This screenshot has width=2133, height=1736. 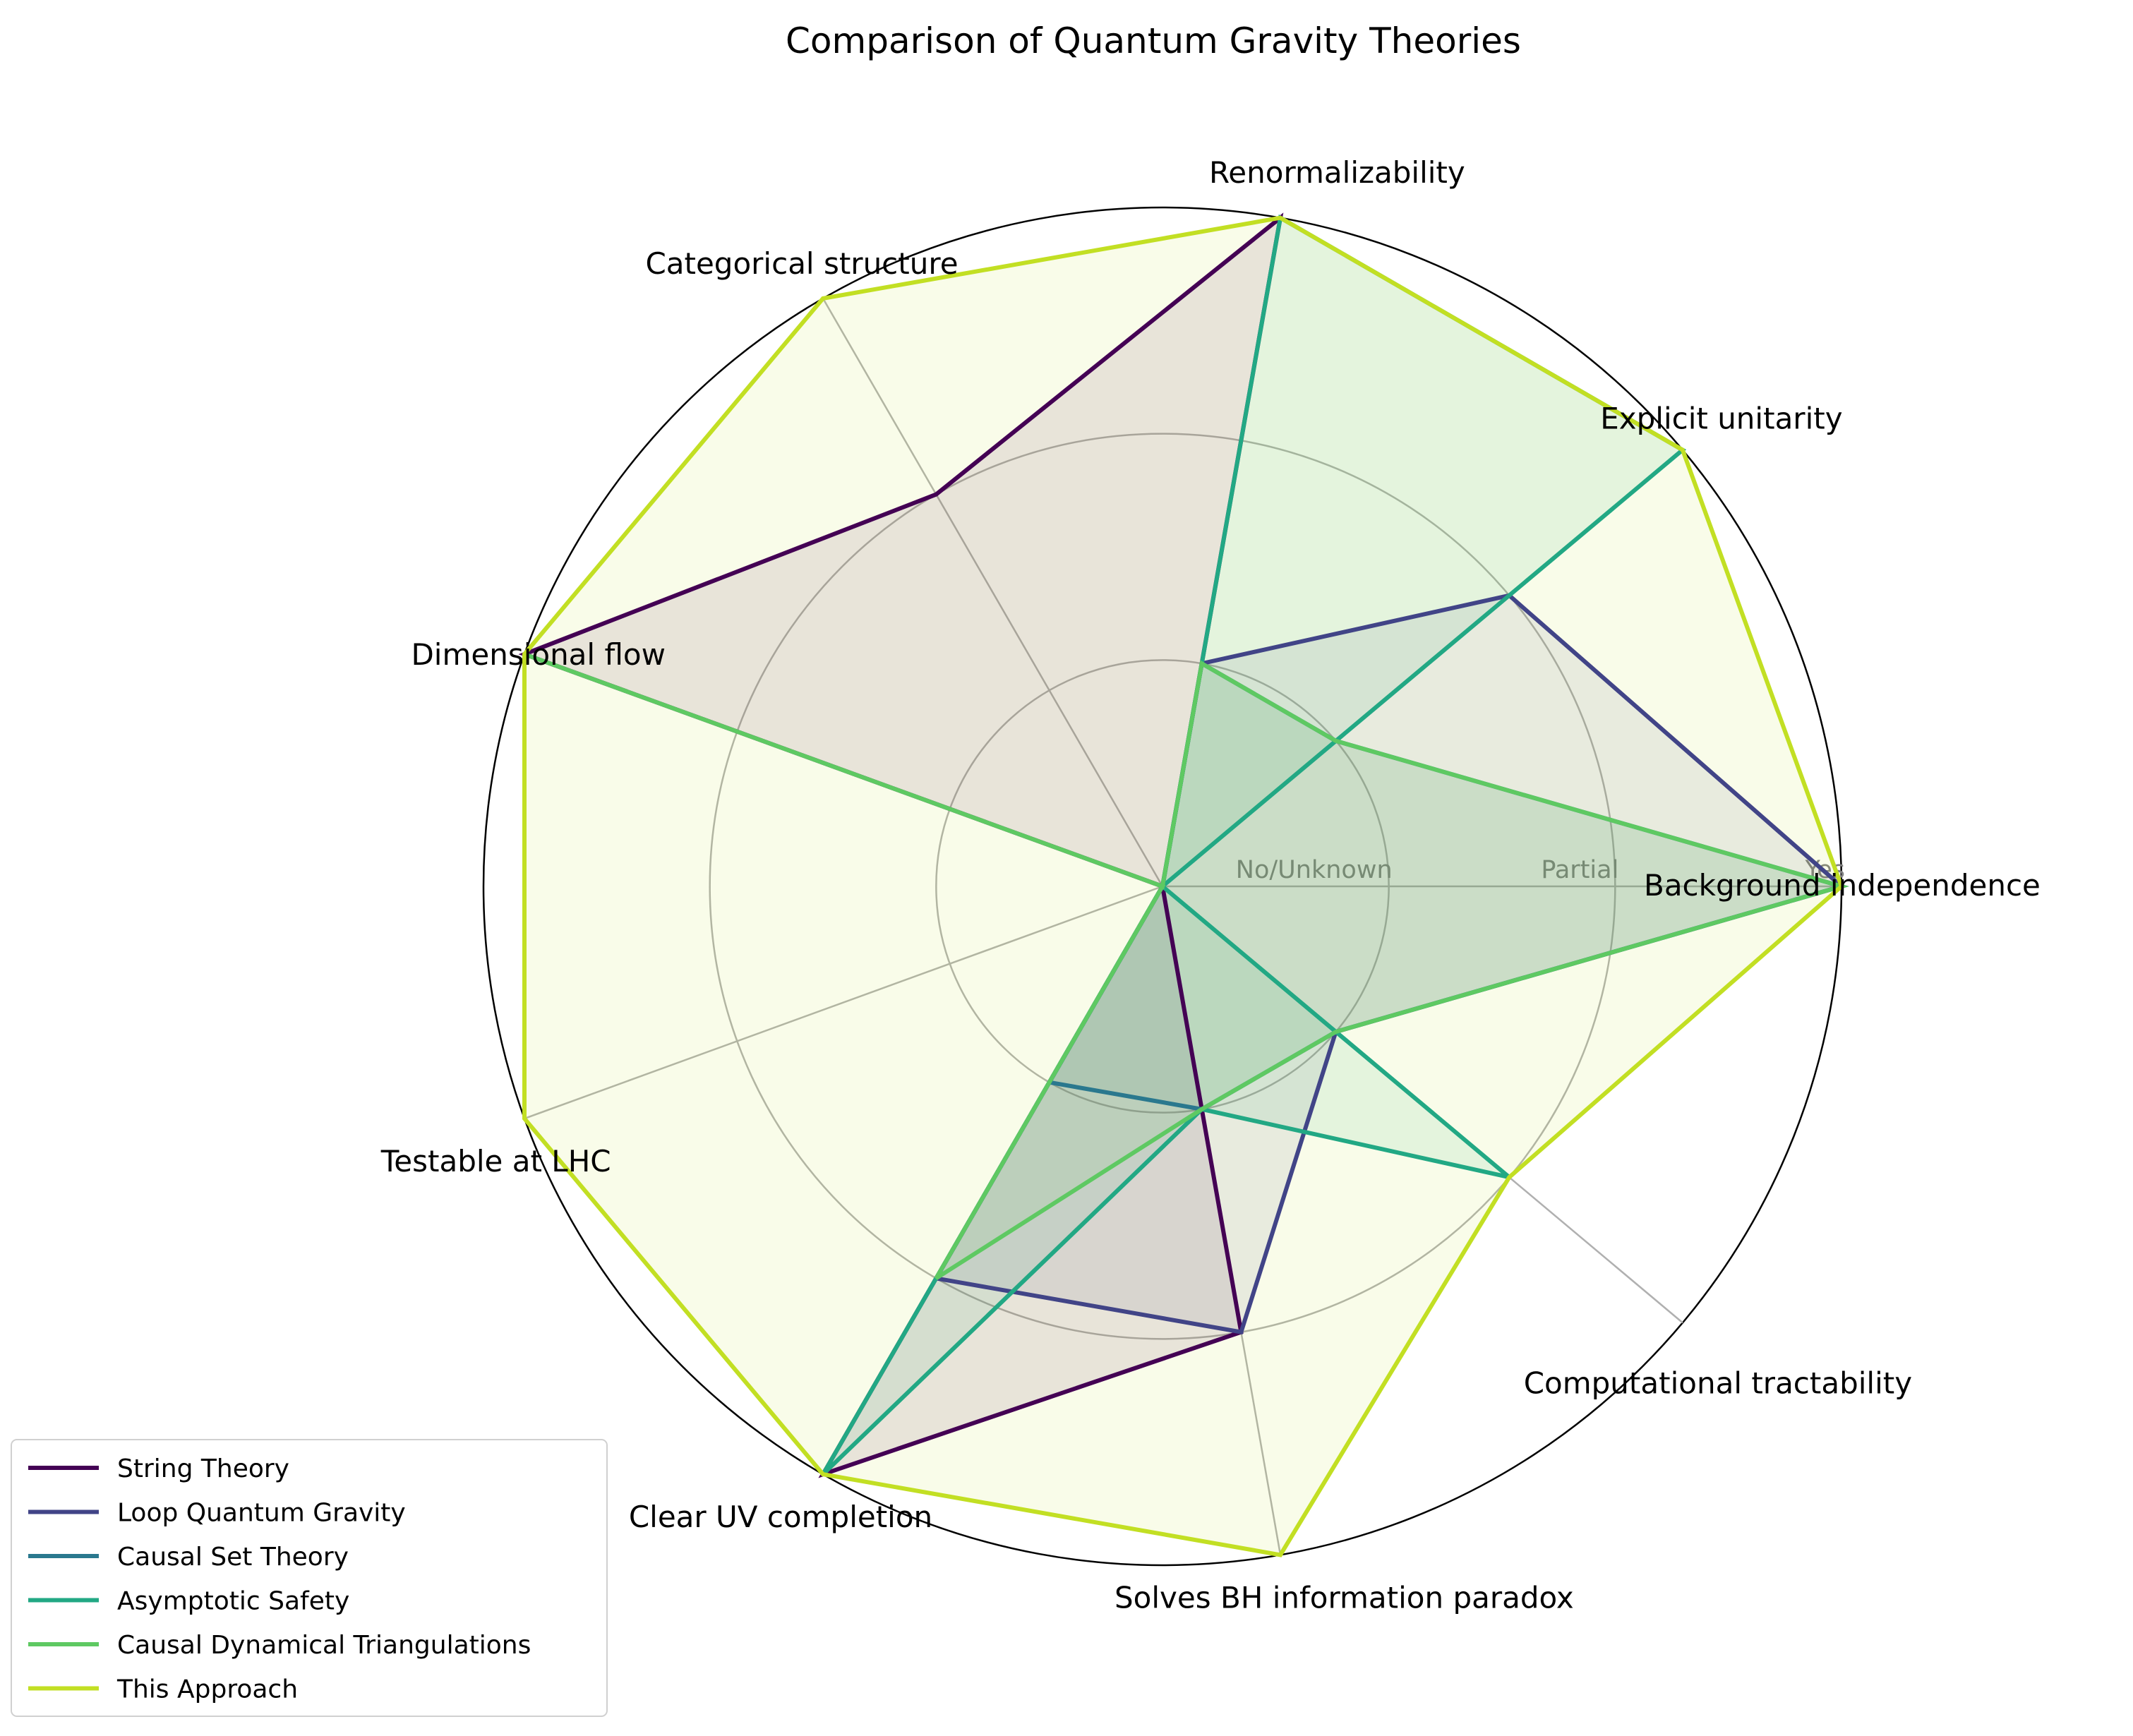 What do you see at coordinates (261, 1513) in the screenshot?
I see `legend-label-1: Loop Quantum Gravity` at bounding box center [261, 1513].